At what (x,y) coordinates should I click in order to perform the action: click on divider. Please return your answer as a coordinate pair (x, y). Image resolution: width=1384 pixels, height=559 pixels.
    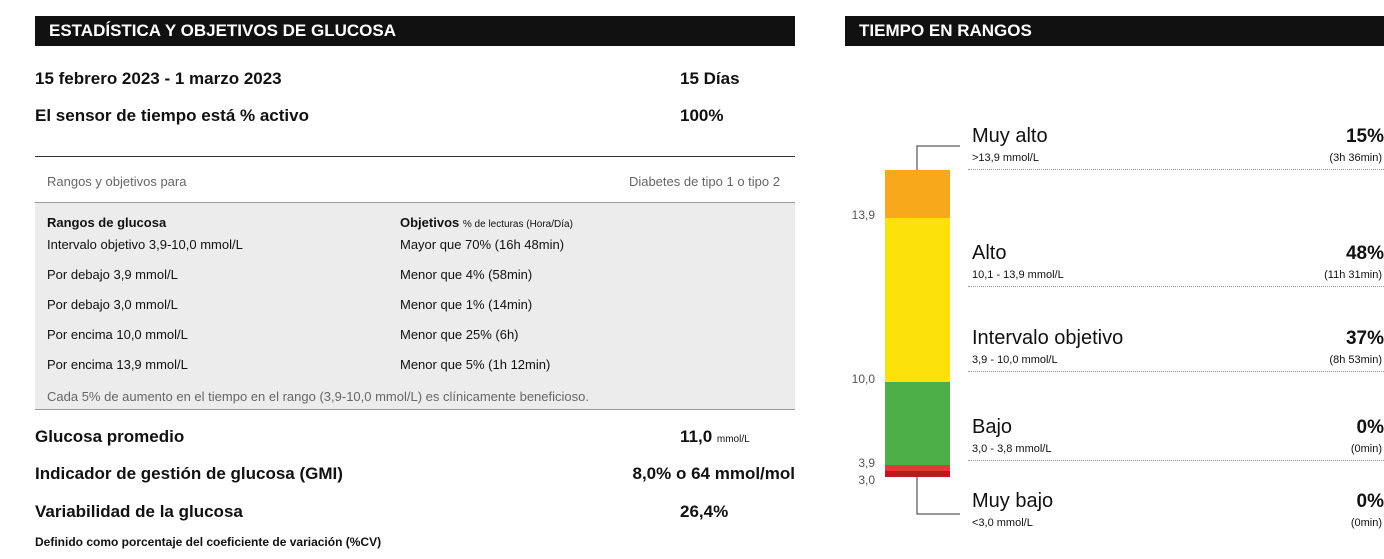
    Looking at the image, I should click on (415, 156).